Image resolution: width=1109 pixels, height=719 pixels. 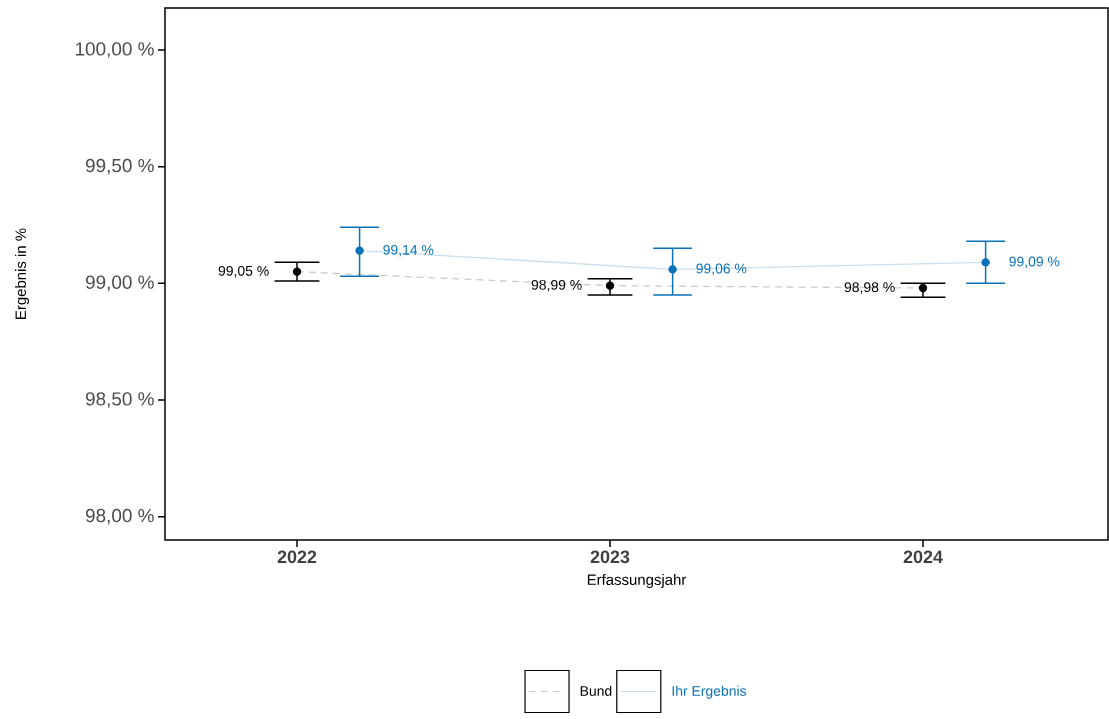 What do you see at coordinates (637, 581) in the screenshot?
I see `x-axis-title: Erfassungsjahr` at bounding box center [637, 581].